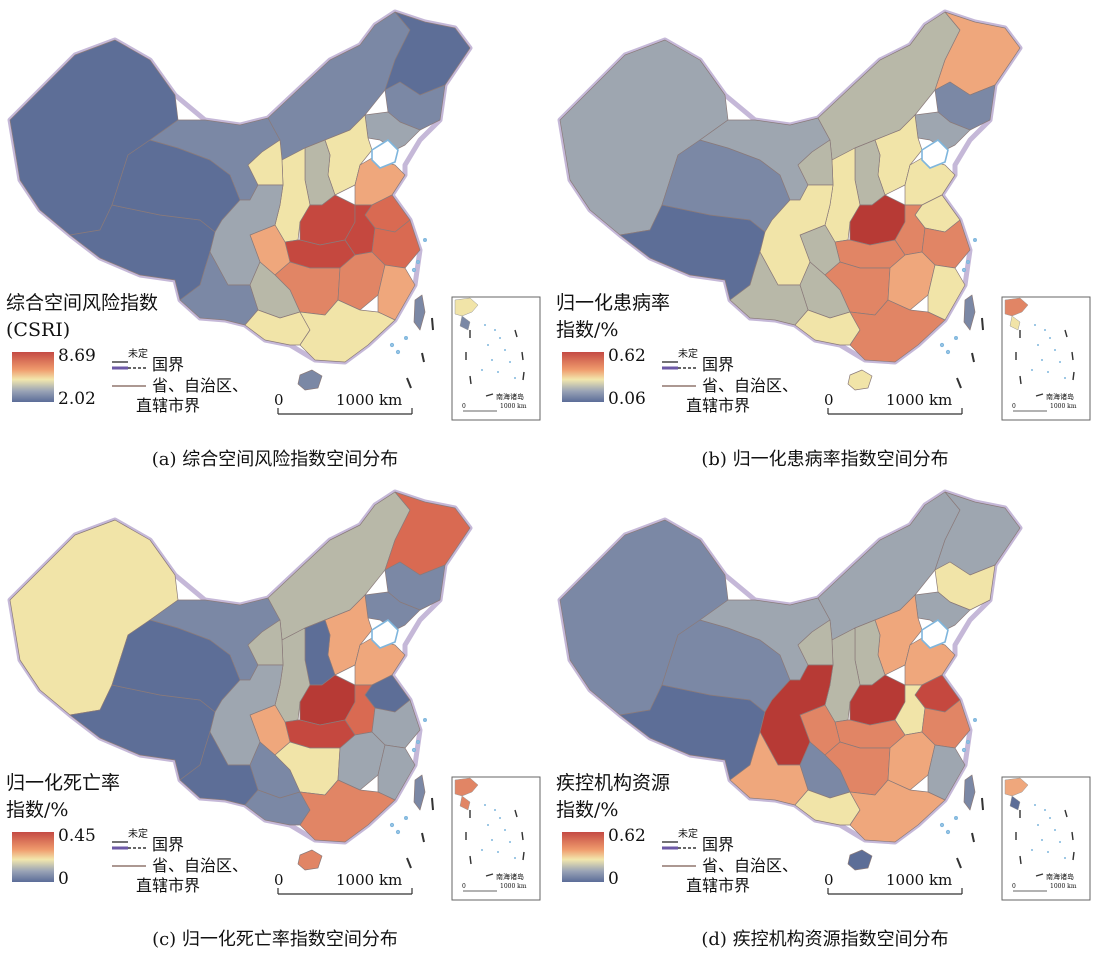 This screenshot has width=1100, height=960. Describe the element at coordinates (77, 356) in the screenshot. I see `legend-max-value: 8.69` at that location.